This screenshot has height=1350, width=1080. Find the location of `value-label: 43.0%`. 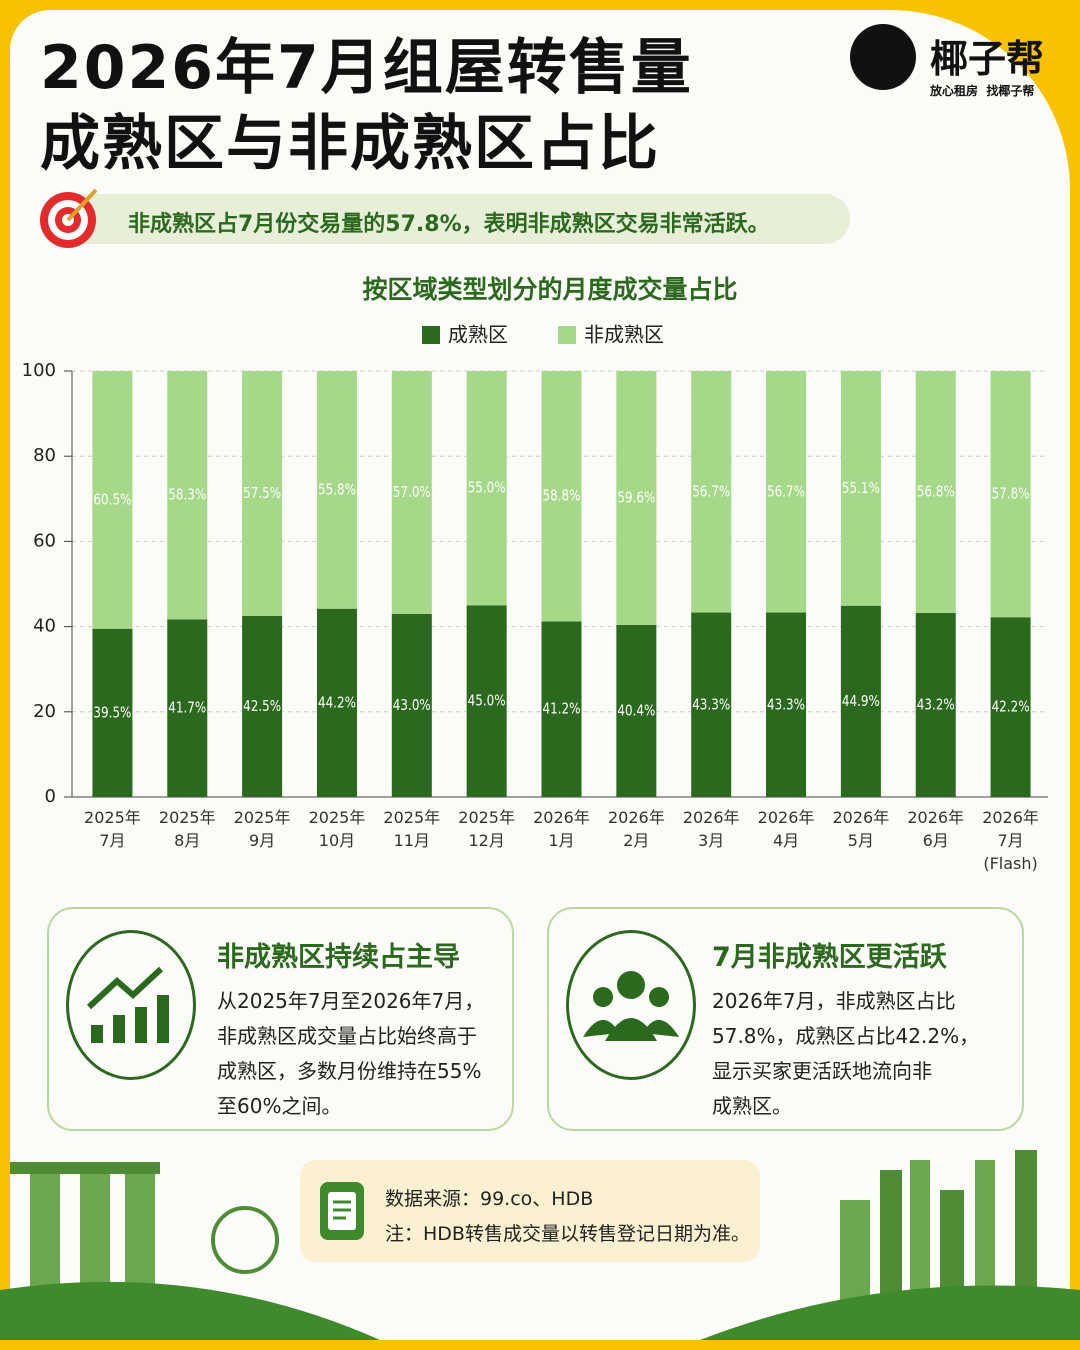

value-label: 43.0% is located at coordinates (412, 705).